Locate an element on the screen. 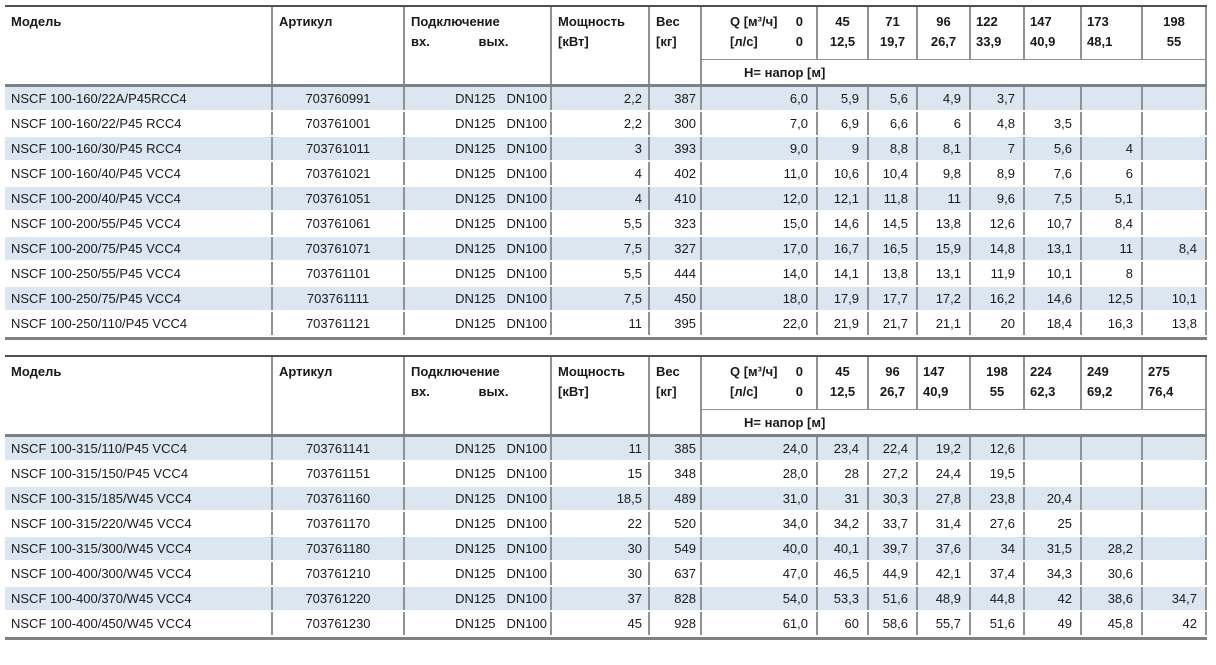  head-value-cell: 58,6 is located at coordinates (893, 623).